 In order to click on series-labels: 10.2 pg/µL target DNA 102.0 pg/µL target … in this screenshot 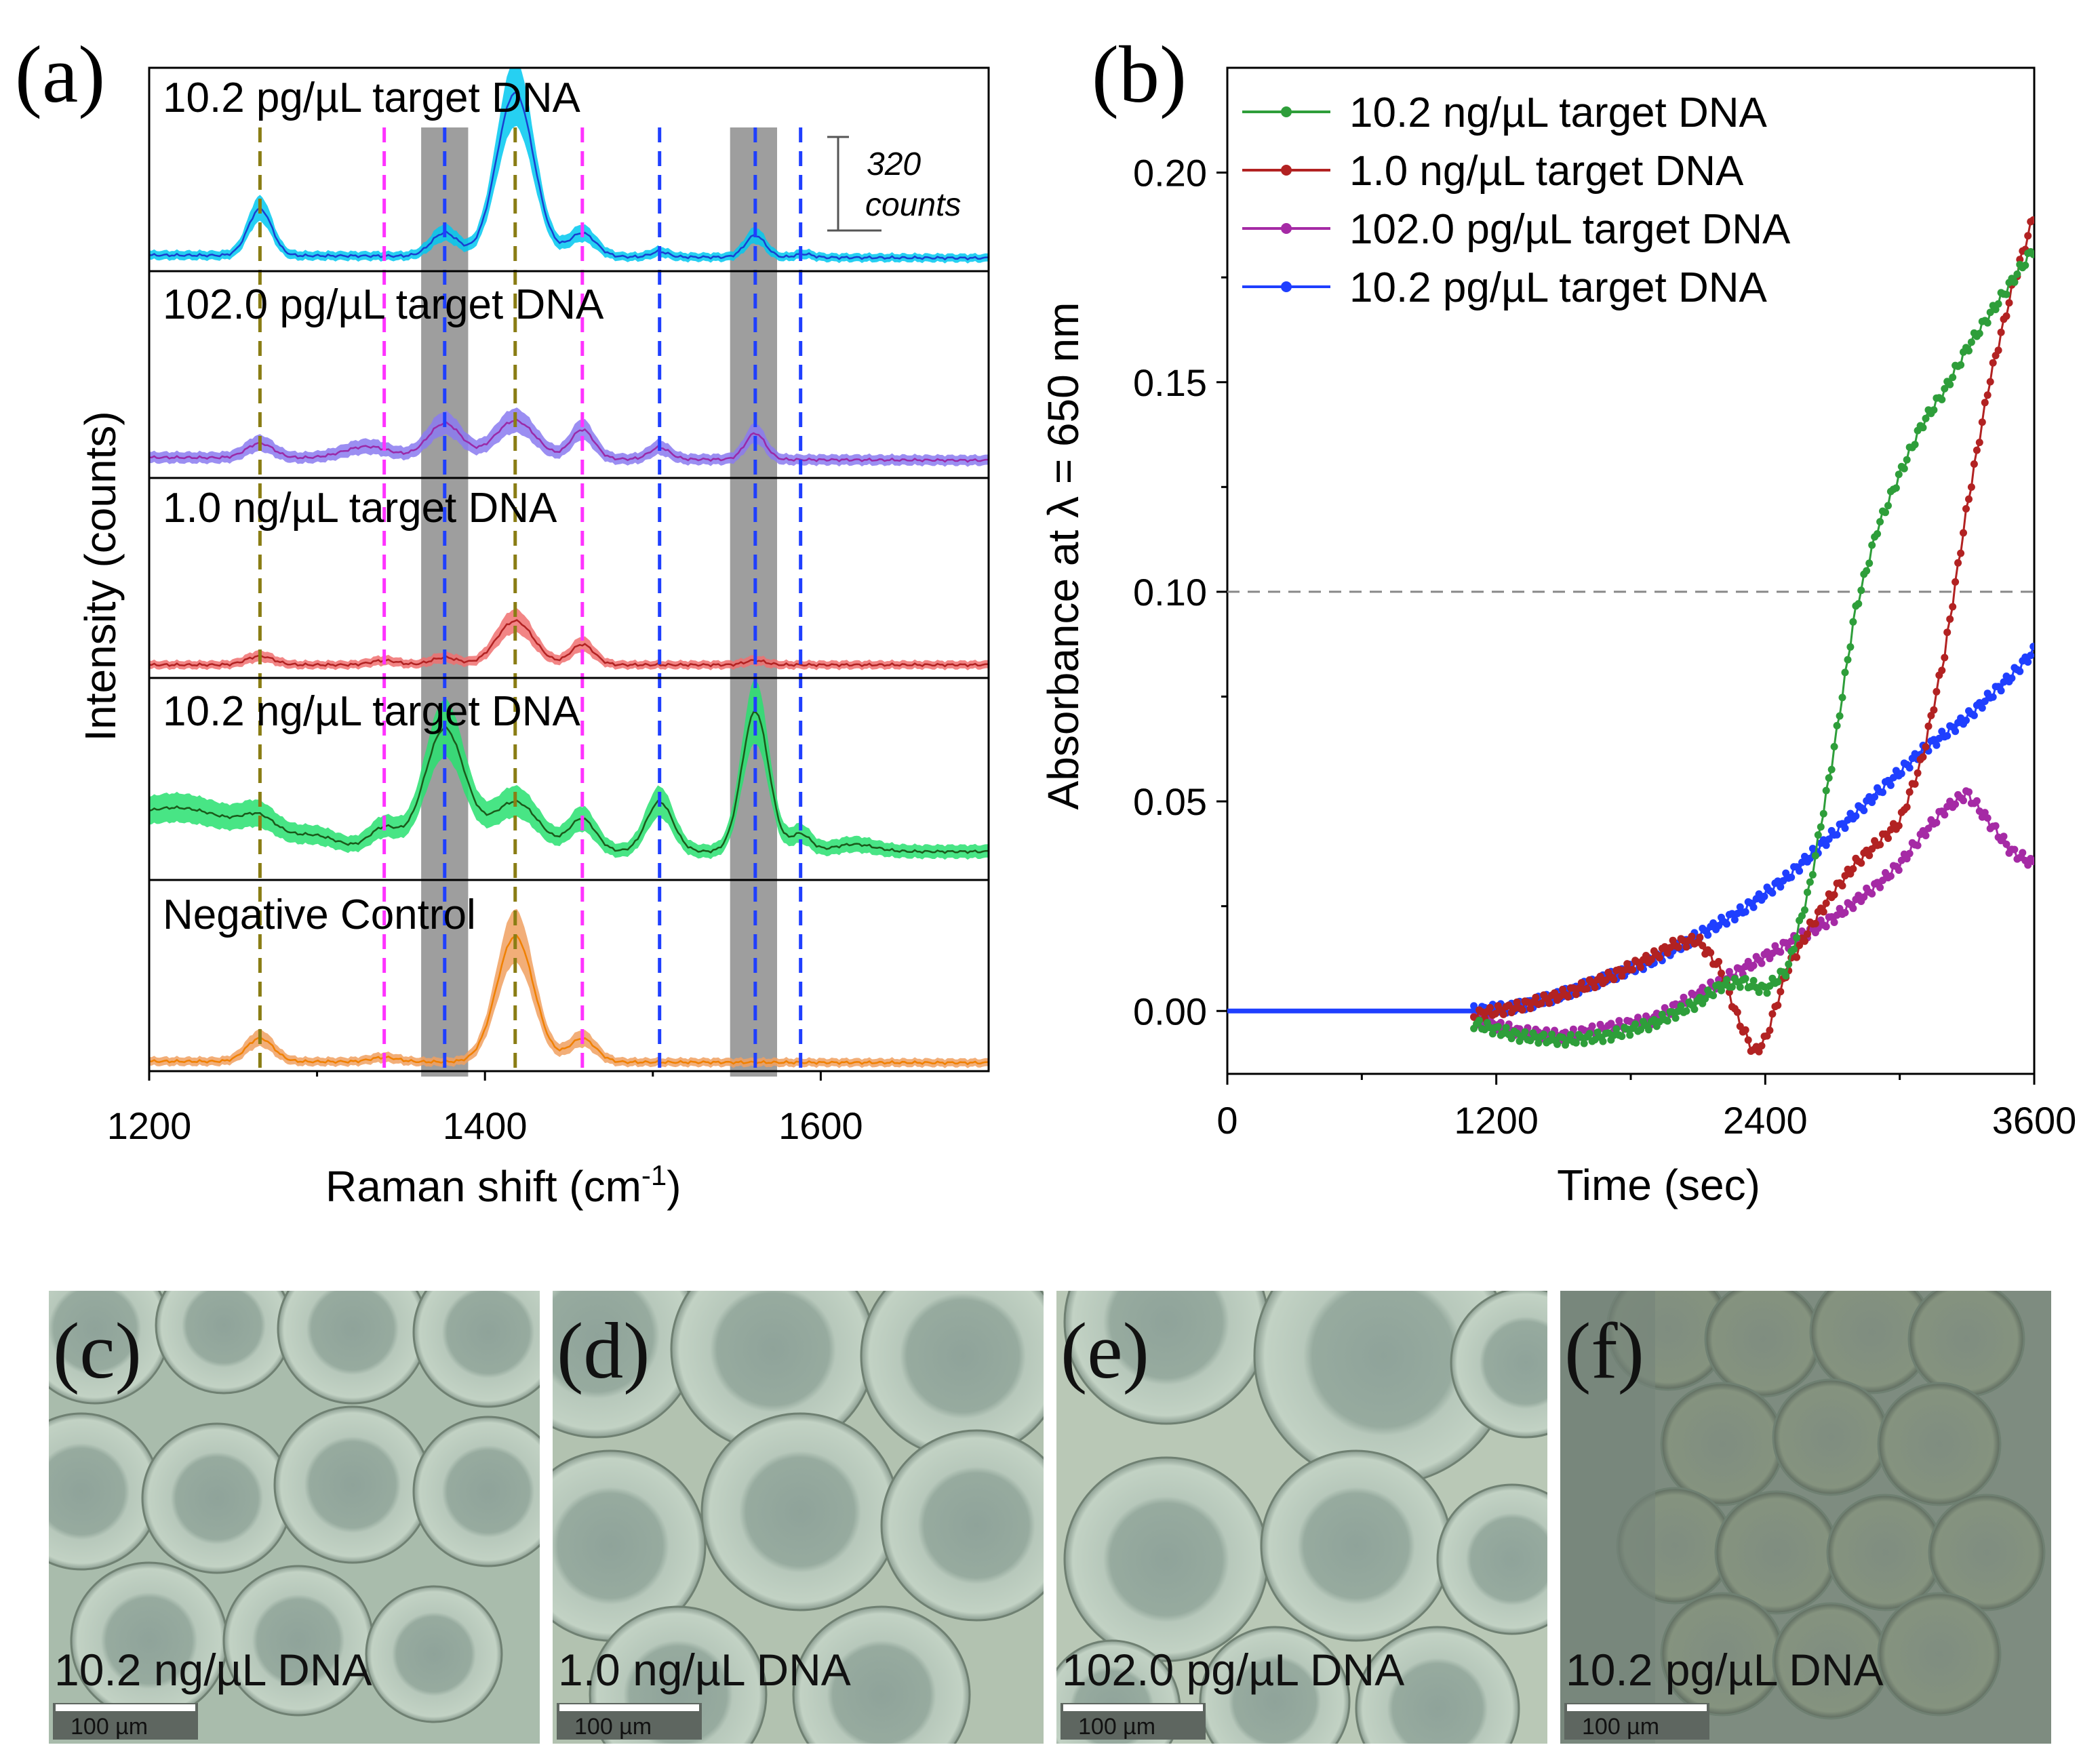, I will do `click(384, 506)`.